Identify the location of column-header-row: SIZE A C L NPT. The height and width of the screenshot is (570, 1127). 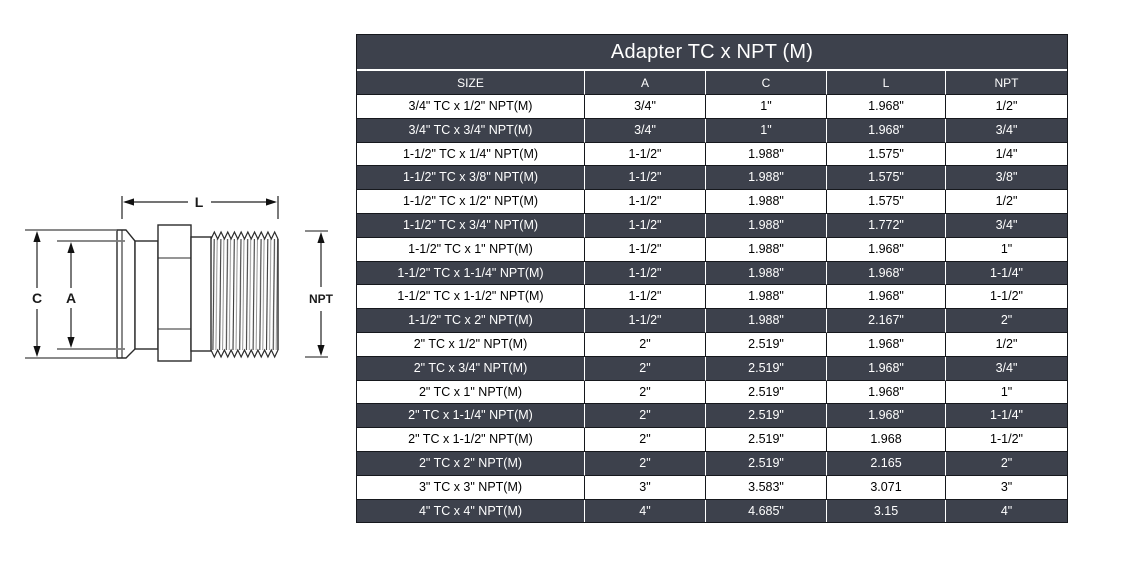
(712, 83).